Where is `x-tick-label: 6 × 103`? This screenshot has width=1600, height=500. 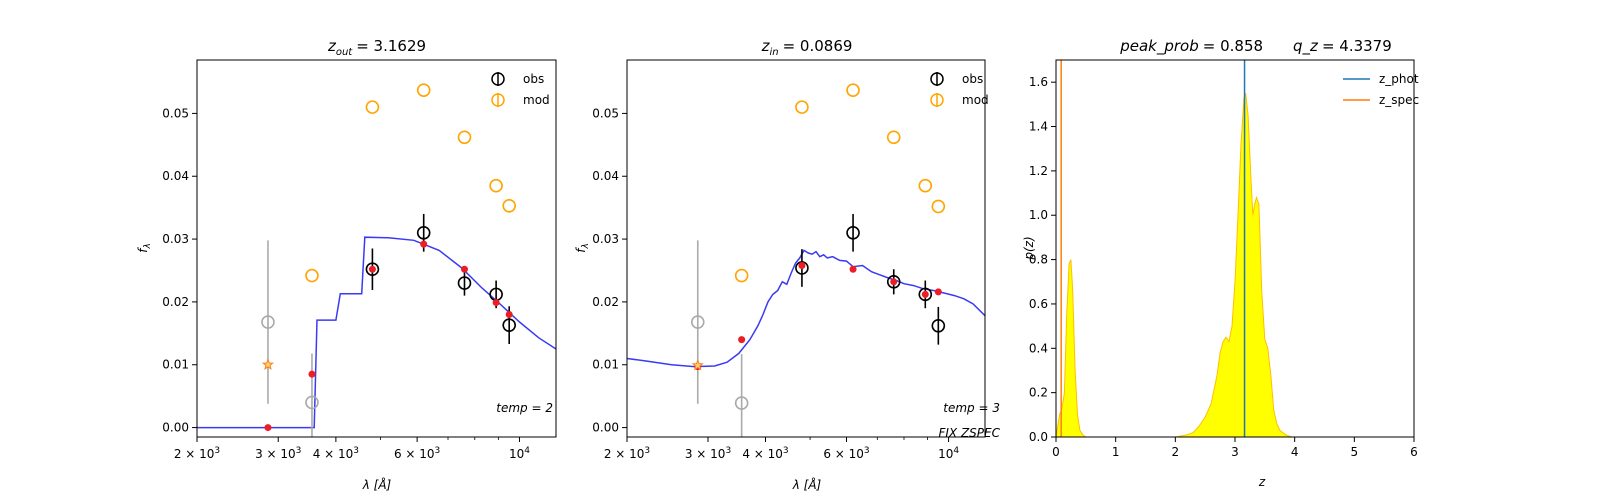 x-tick-label: 6 × 103 is located at coordinates (846, 453).